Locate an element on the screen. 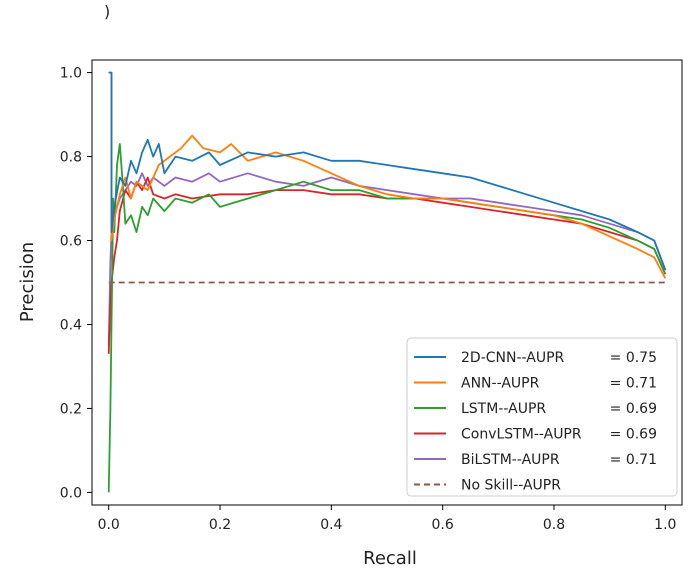 This screenshot has height=571, width=695. legend-label: 2D-CNN--AUPR is located at coordinates (513, 358).